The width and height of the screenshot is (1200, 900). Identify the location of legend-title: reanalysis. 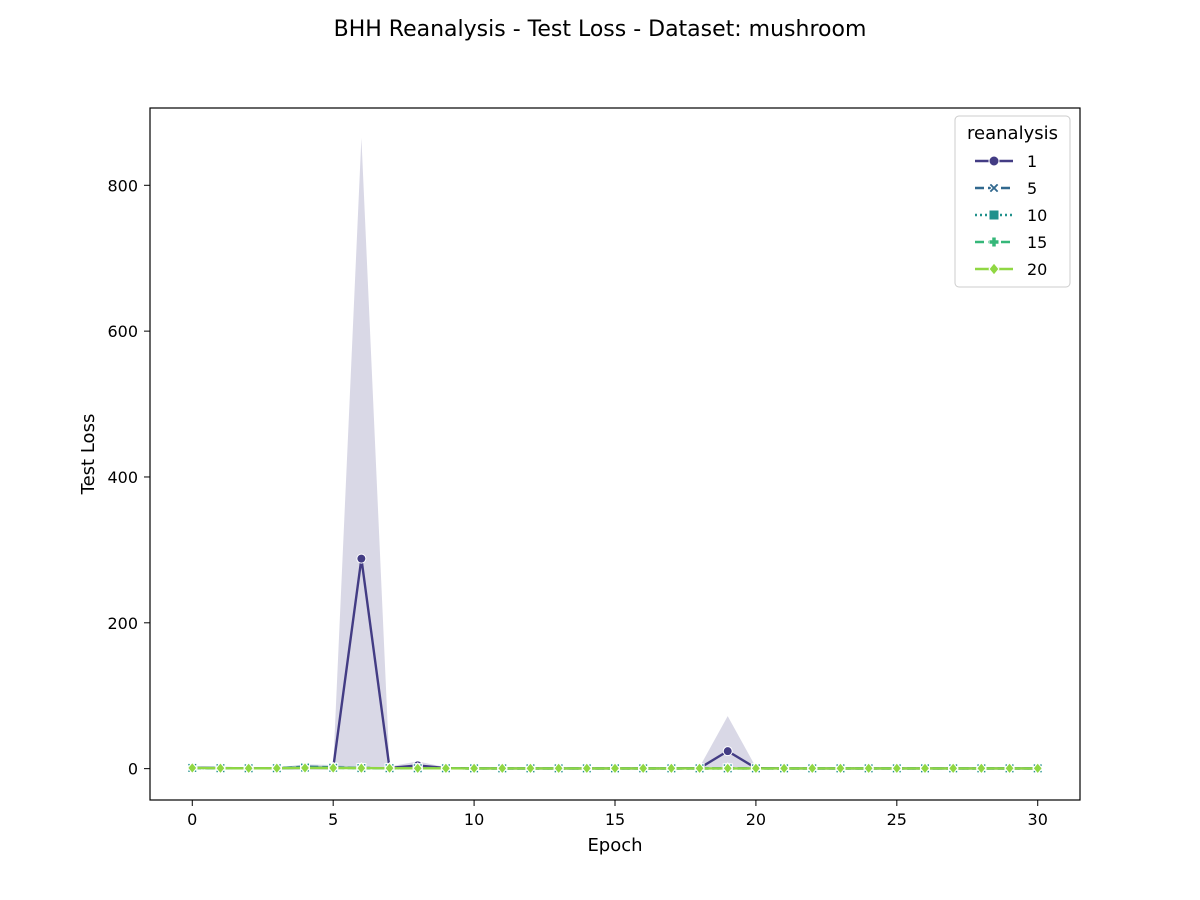
(1012, 133).